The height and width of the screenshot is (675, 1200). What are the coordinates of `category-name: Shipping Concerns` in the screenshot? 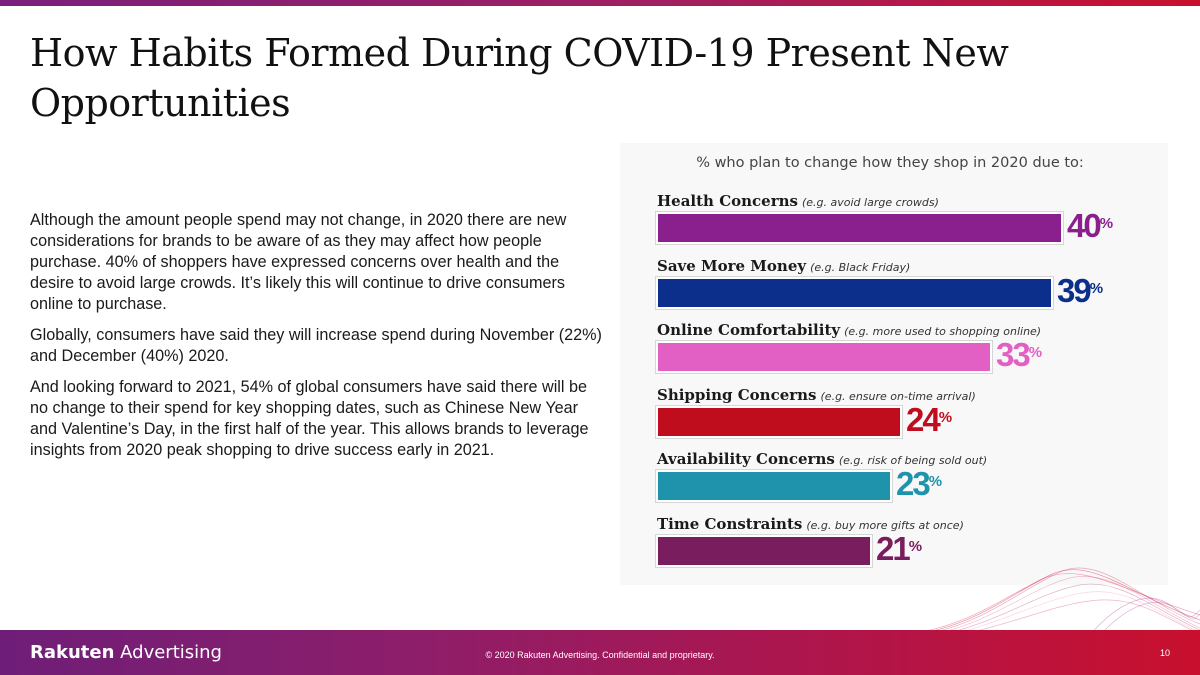 It's located at (737, 394).